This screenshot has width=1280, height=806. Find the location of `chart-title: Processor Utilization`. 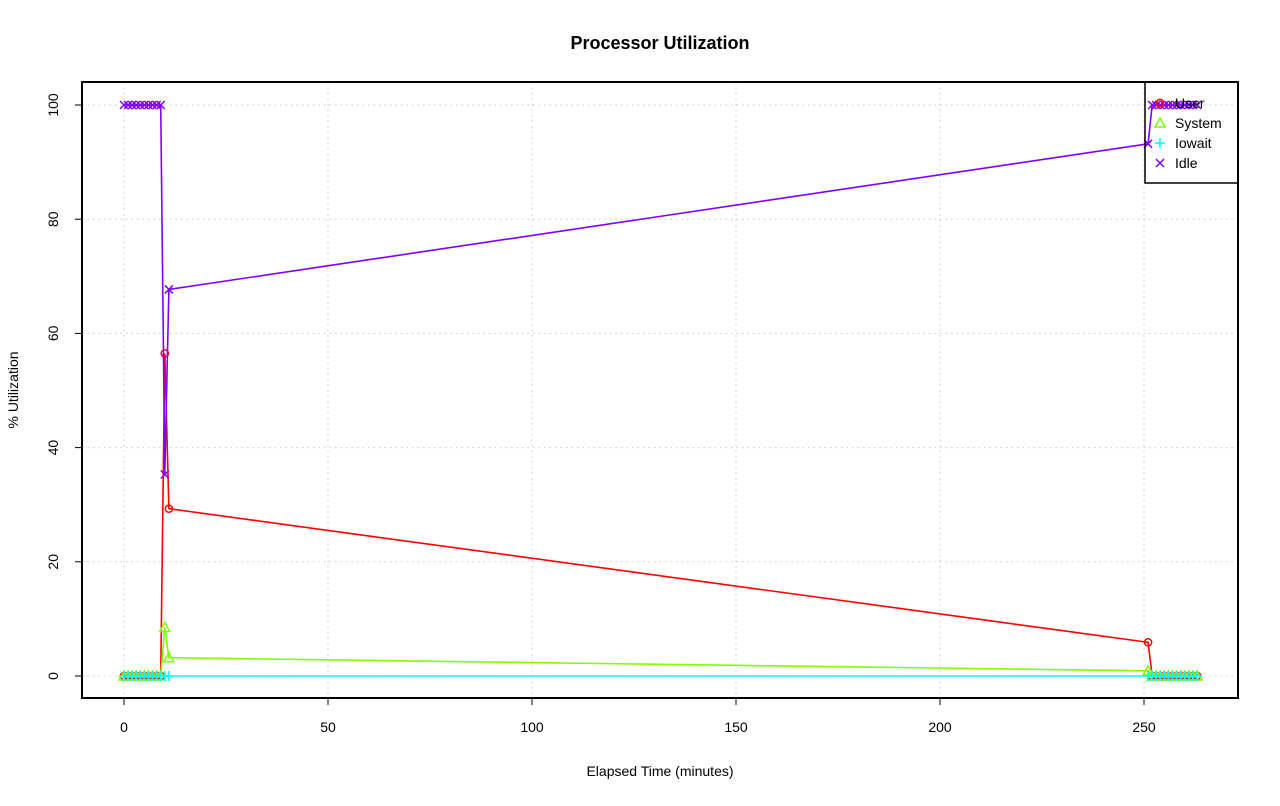

chart-title: Processor Utilization is located at coordinates (659, 43).